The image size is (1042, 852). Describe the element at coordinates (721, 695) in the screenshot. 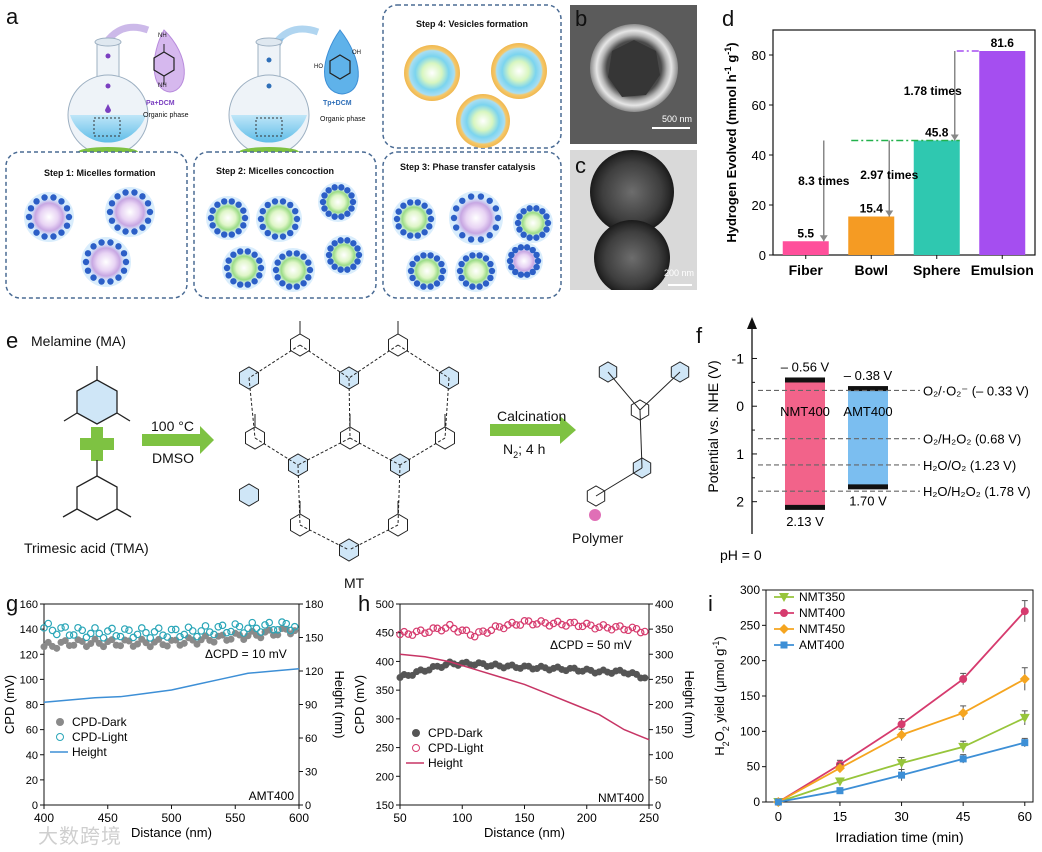

I see `y-axis-label: H2O2 yield (μmol g-1)` at that location.